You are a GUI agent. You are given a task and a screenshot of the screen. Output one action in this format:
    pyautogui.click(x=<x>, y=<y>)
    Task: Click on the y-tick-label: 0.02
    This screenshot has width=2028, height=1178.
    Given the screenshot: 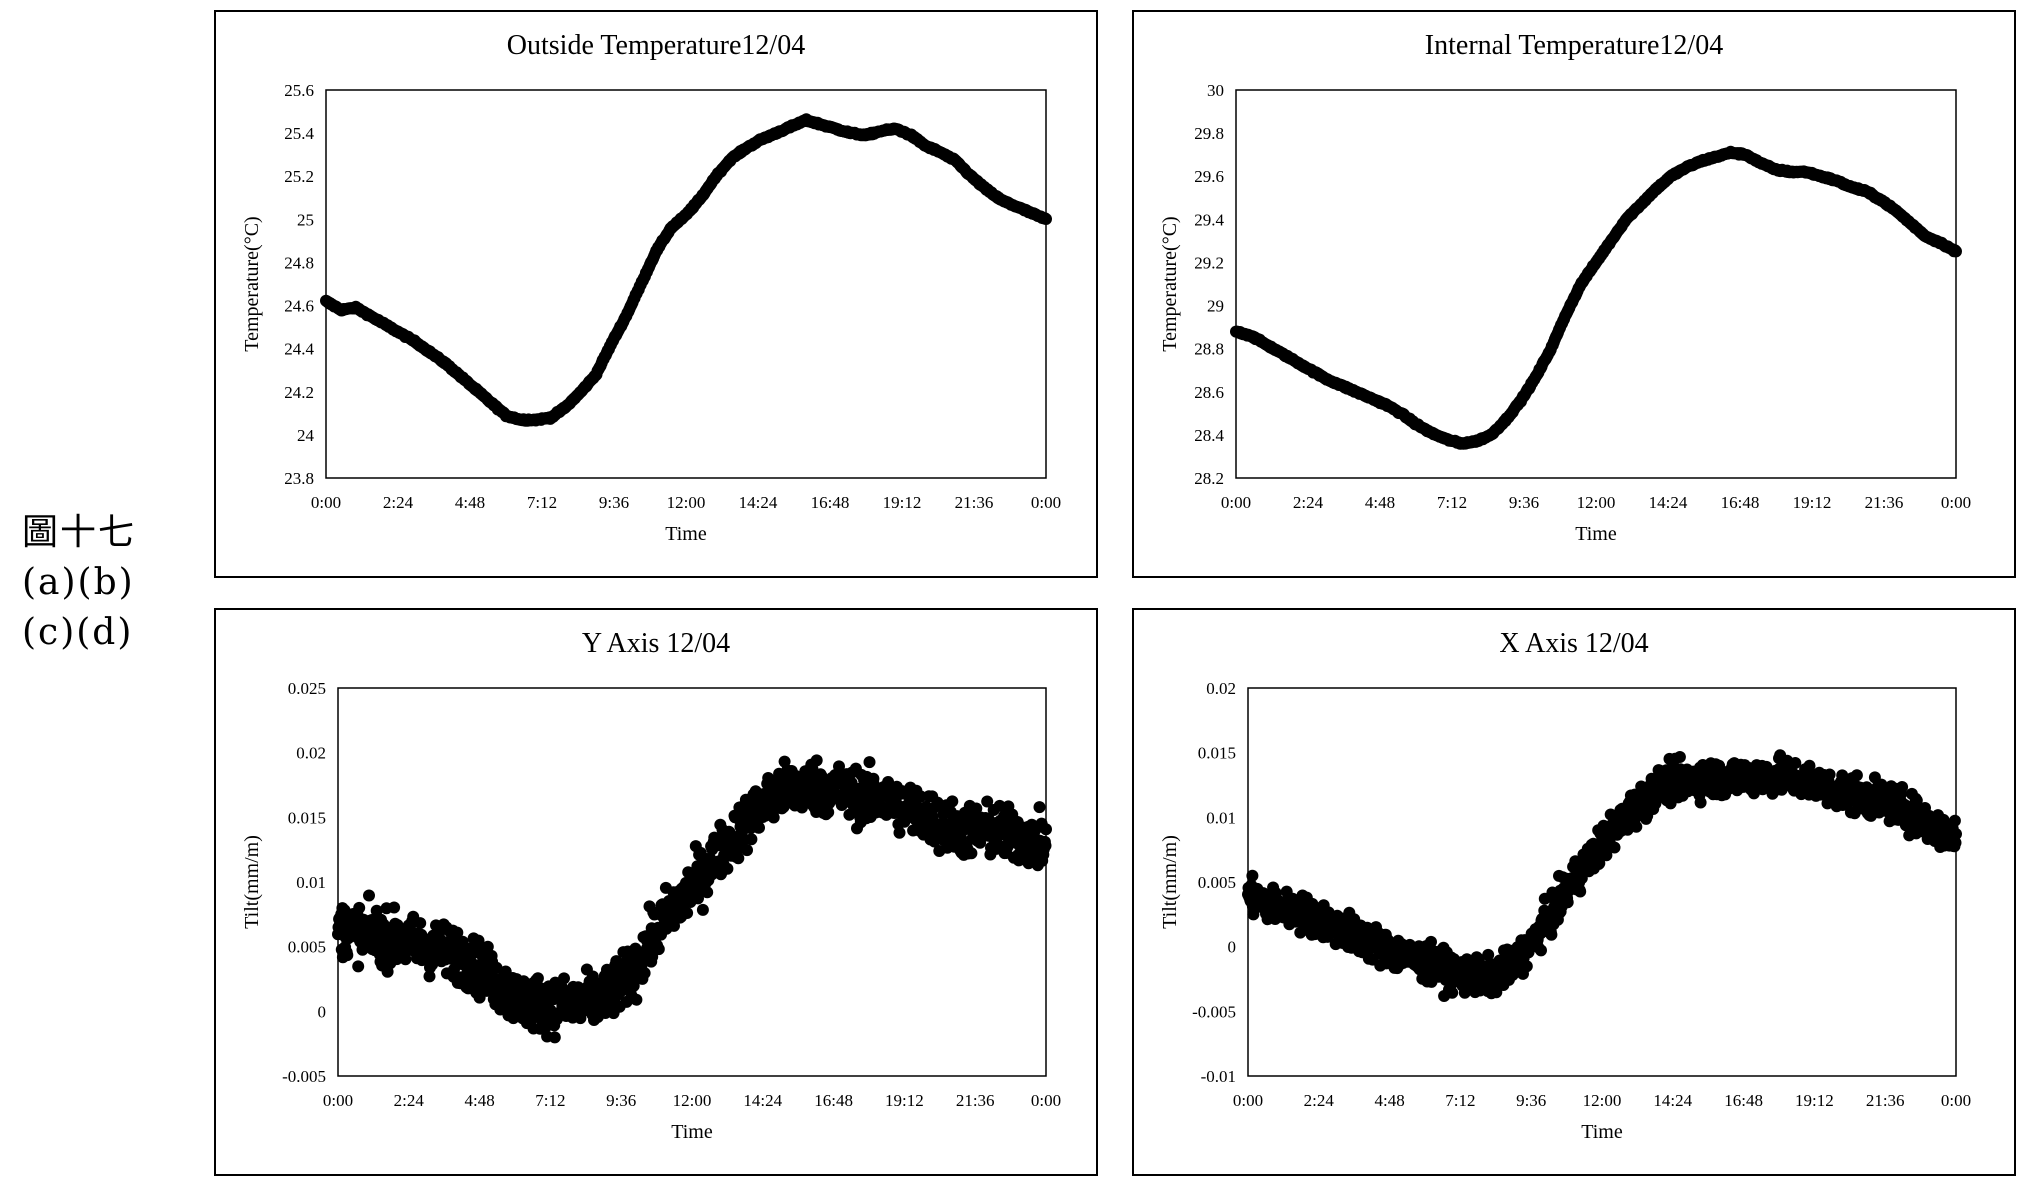 What is the action you would take?
    pyautogui.click(x=311, y=753)
    